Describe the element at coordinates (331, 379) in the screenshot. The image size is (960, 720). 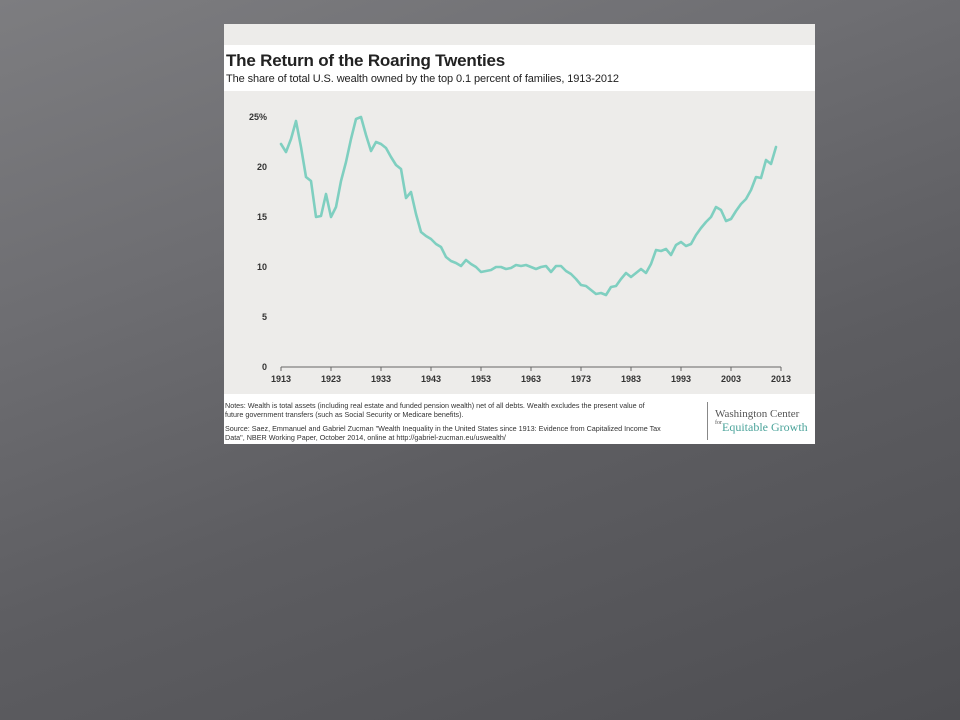
I see `x-tick-label: 1923` at that location.